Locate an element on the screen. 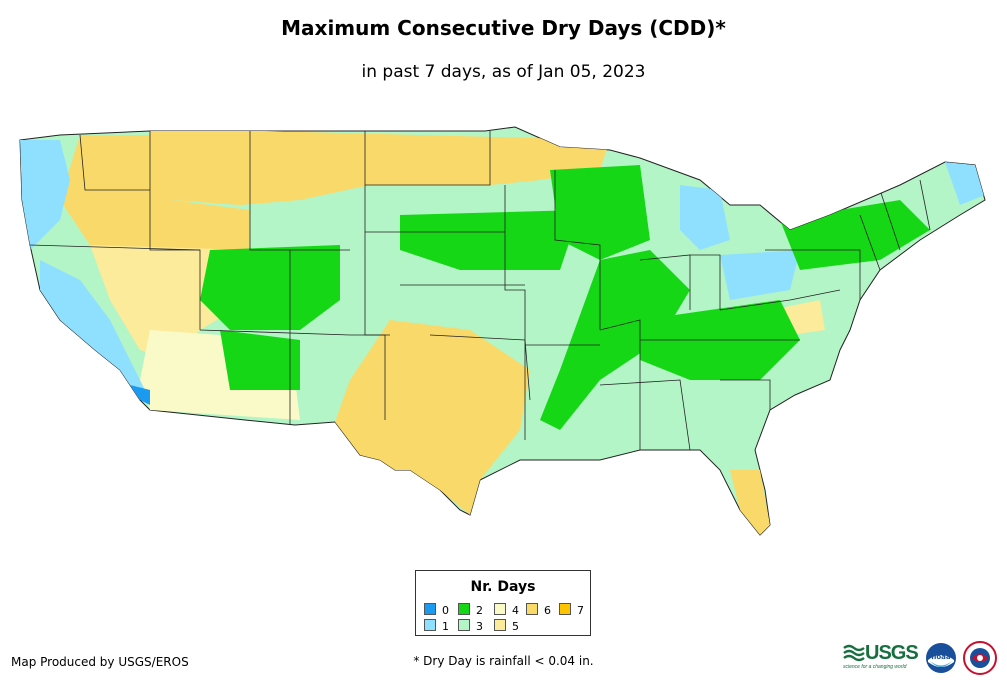 The width and height of the screenshot is (1007, 691). svg-text: noaa is located at coordinates (941, 657).